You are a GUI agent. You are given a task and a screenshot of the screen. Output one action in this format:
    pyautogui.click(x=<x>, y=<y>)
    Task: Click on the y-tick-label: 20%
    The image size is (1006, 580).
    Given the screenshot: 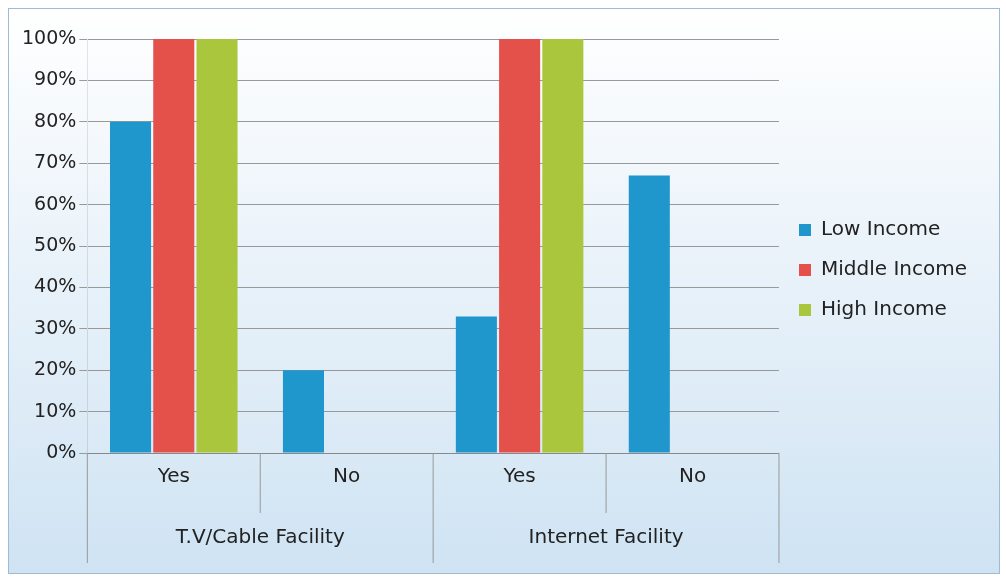 What is the action you would take?
    pyautogui.click(x=55, y=368)
    